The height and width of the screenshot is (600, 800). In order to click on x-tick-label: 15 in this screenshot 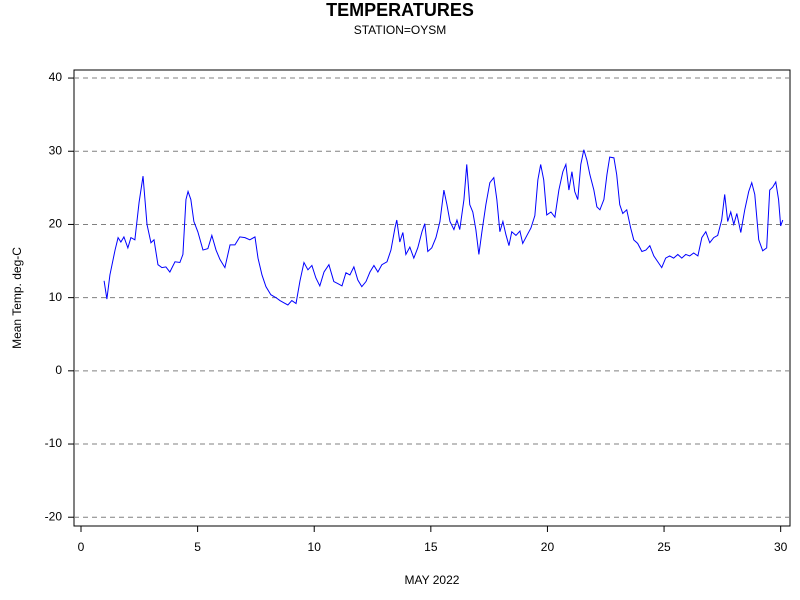, I will do `click(431, 547)`.